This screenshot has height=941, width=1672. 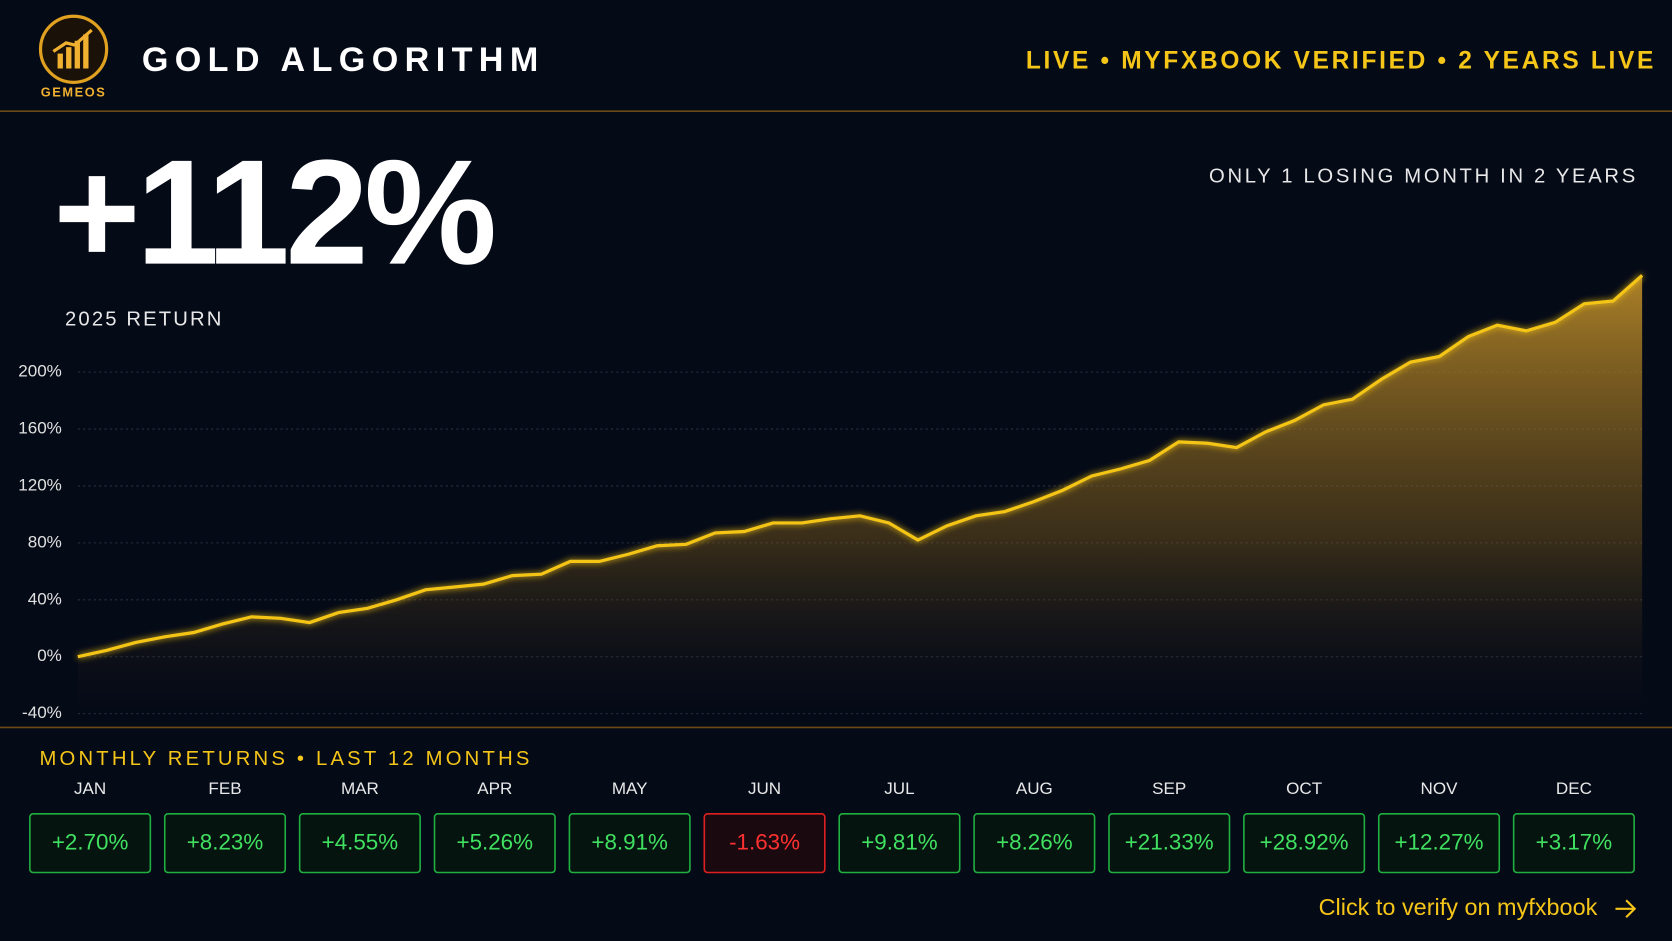 I want to click on month-value: +21.33%, so click(x=1169, y=842).